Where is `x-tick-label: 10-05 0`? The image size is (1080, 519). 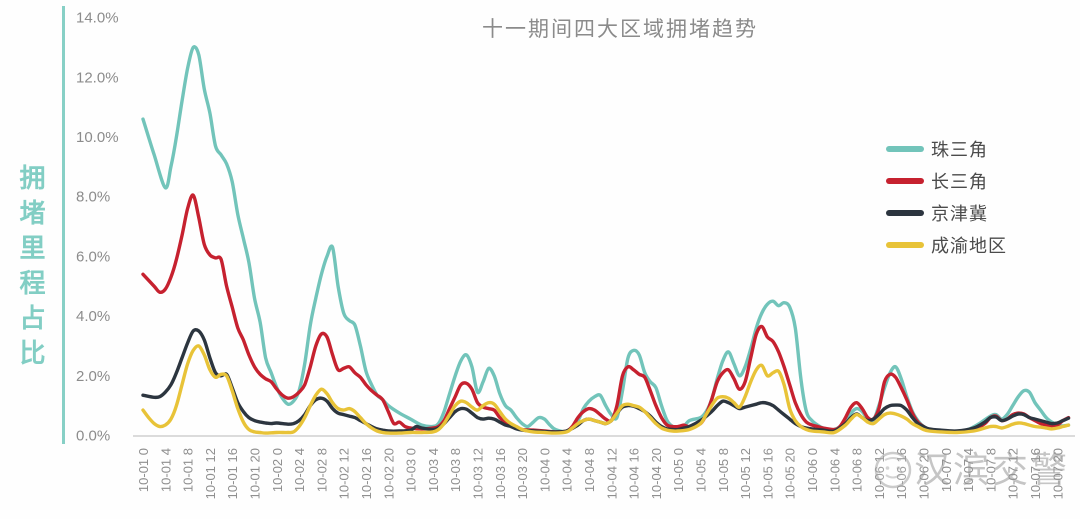 x-tick-label: 10-05 0 is located at coordinates (678, 470).